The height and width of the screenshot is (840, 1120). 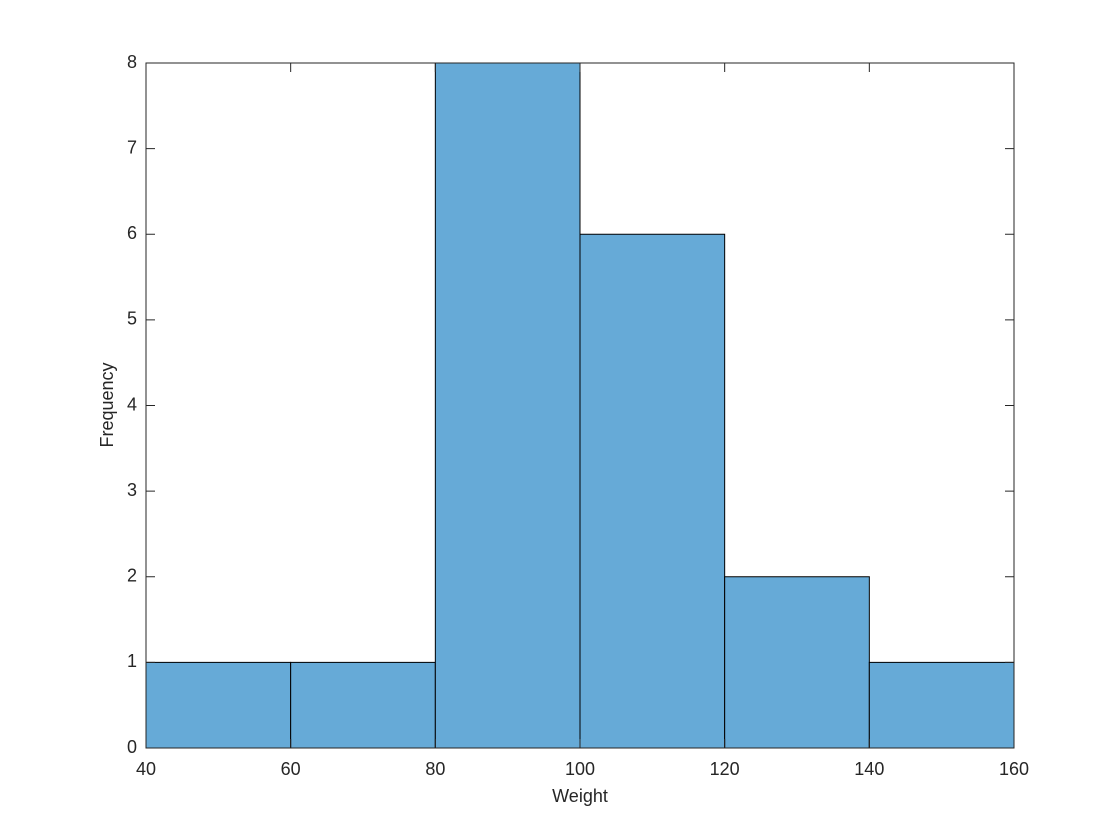 What do you see at coordinates (725, 769) in the screenshot?
I see `x-tick-label: 120` at bounding box center [725, 769].